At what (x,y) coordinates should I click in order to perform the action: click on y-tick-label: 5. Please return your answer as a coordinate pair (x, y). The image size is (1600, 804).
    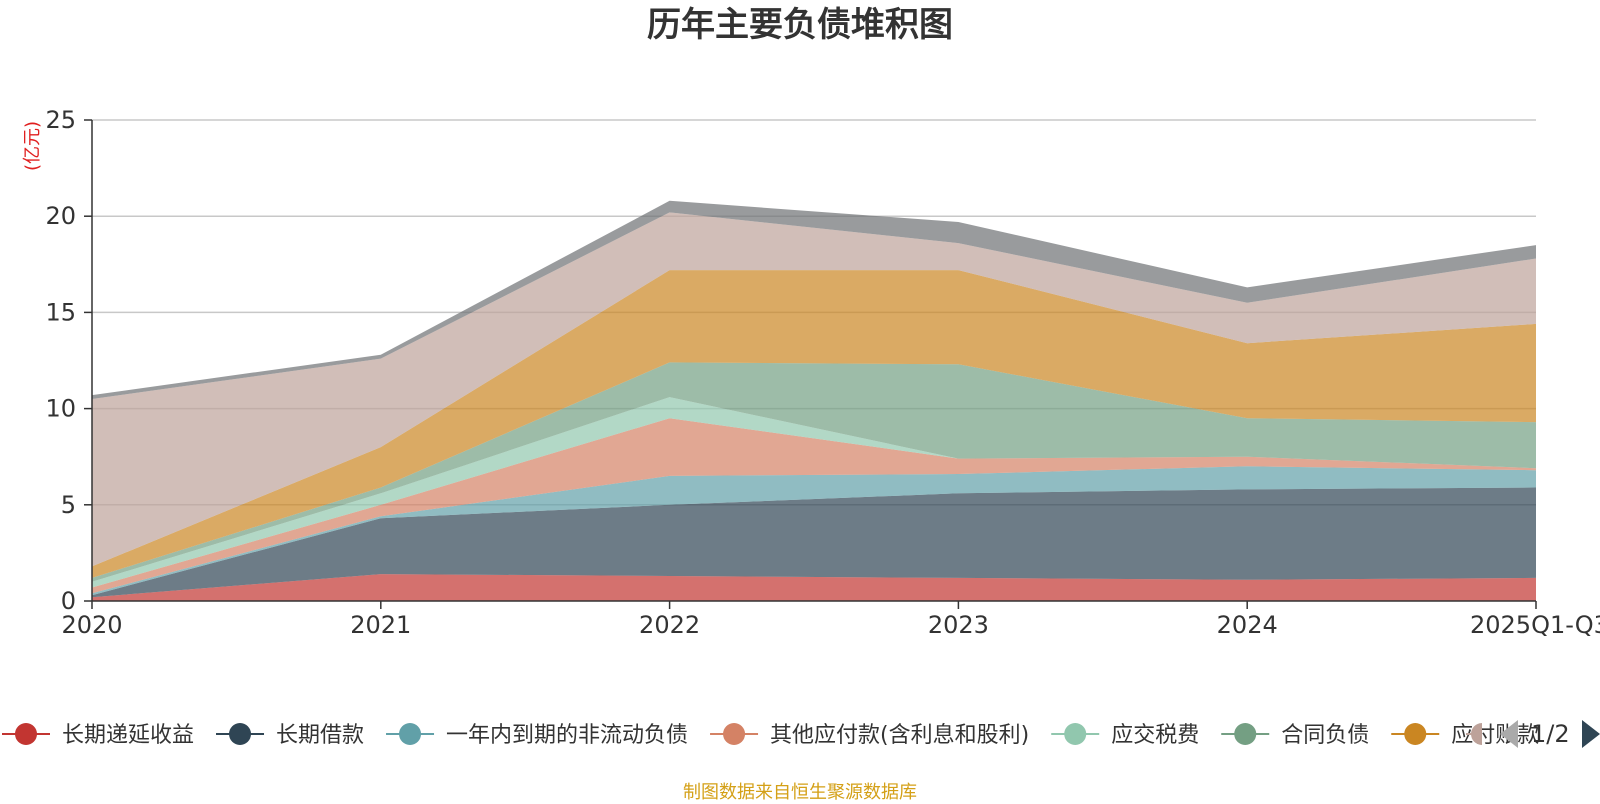
    Looking at the image, I should click on (68, 505).